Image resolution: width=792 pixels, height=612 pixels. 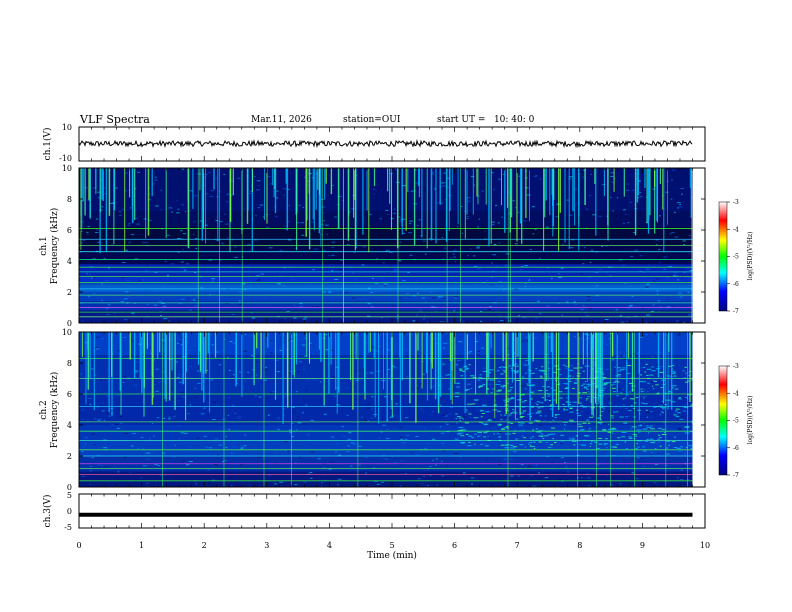 I want to click on x-tick-label: 3, so click(x=266, y=545).